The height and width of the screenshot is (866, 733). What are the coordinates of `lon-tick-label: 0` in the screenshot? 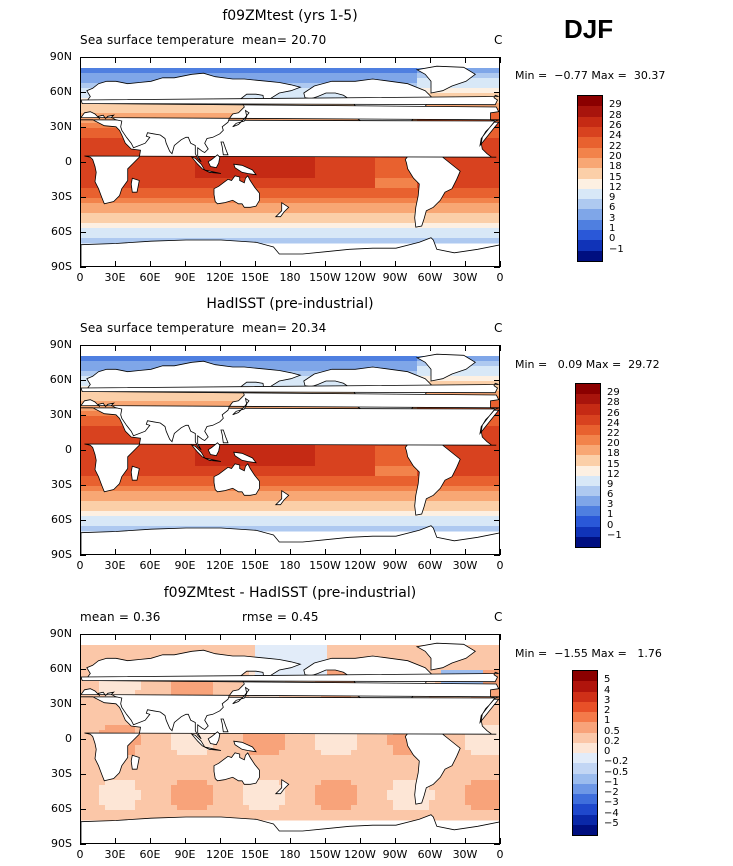 It's located at (500, 277).